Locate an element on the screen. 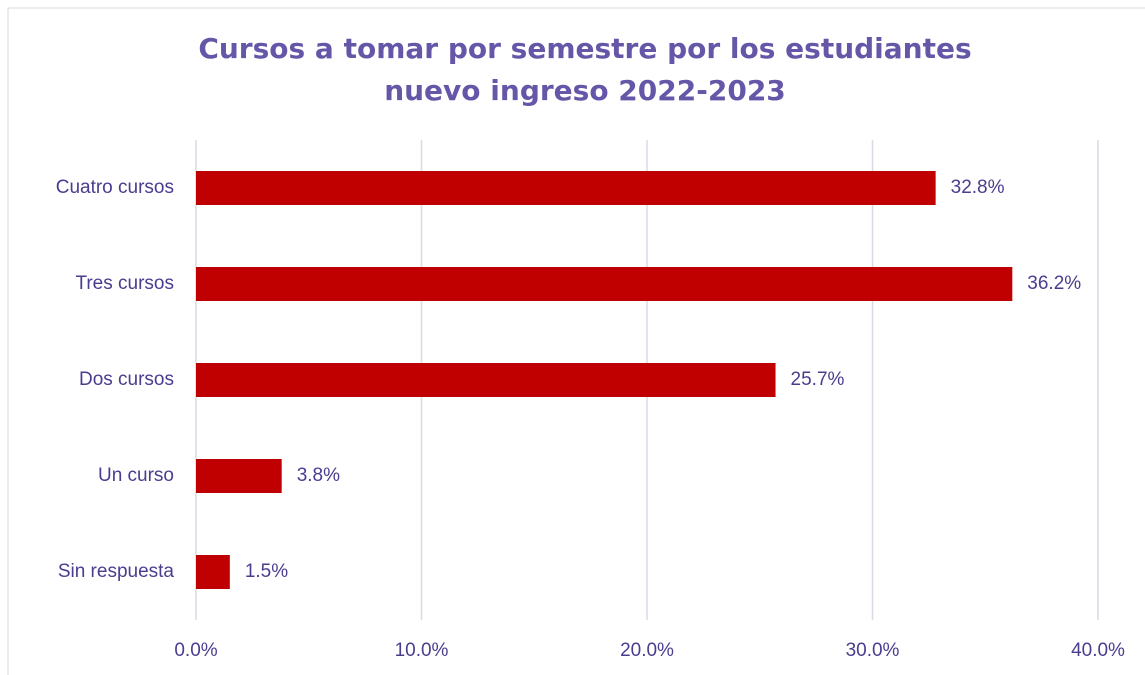  y-tick-label: Cuatro cursos is located at coordinates (115, 187).